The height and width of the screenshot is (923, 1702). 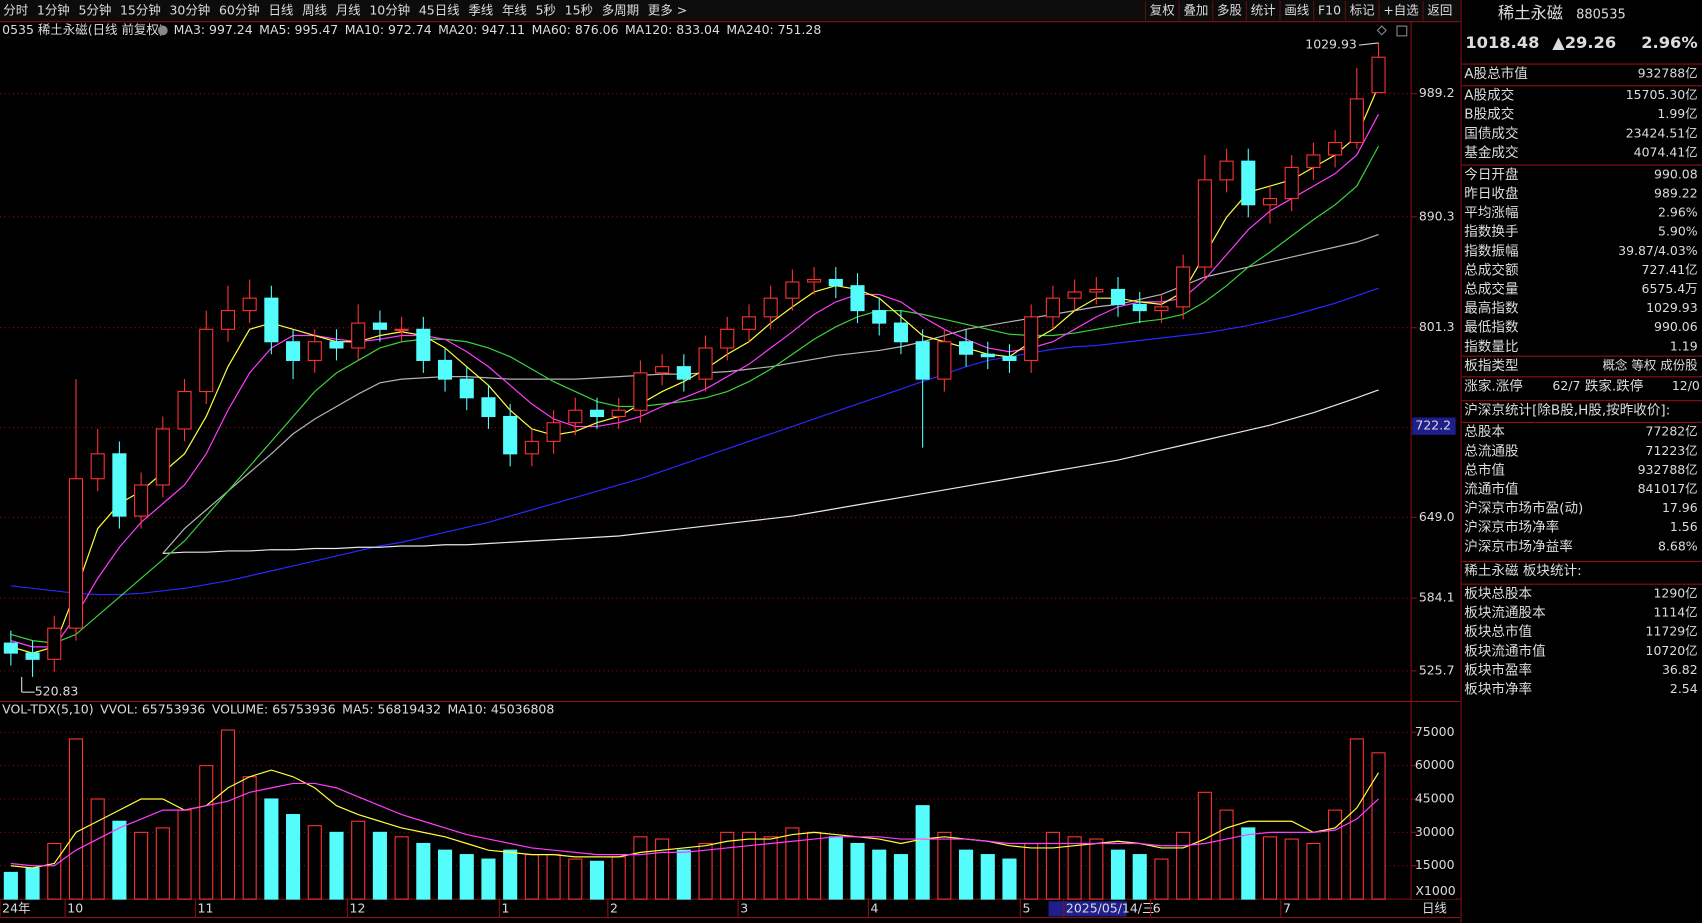 I want to click on max-arrow, so click(x=1368, y=44).